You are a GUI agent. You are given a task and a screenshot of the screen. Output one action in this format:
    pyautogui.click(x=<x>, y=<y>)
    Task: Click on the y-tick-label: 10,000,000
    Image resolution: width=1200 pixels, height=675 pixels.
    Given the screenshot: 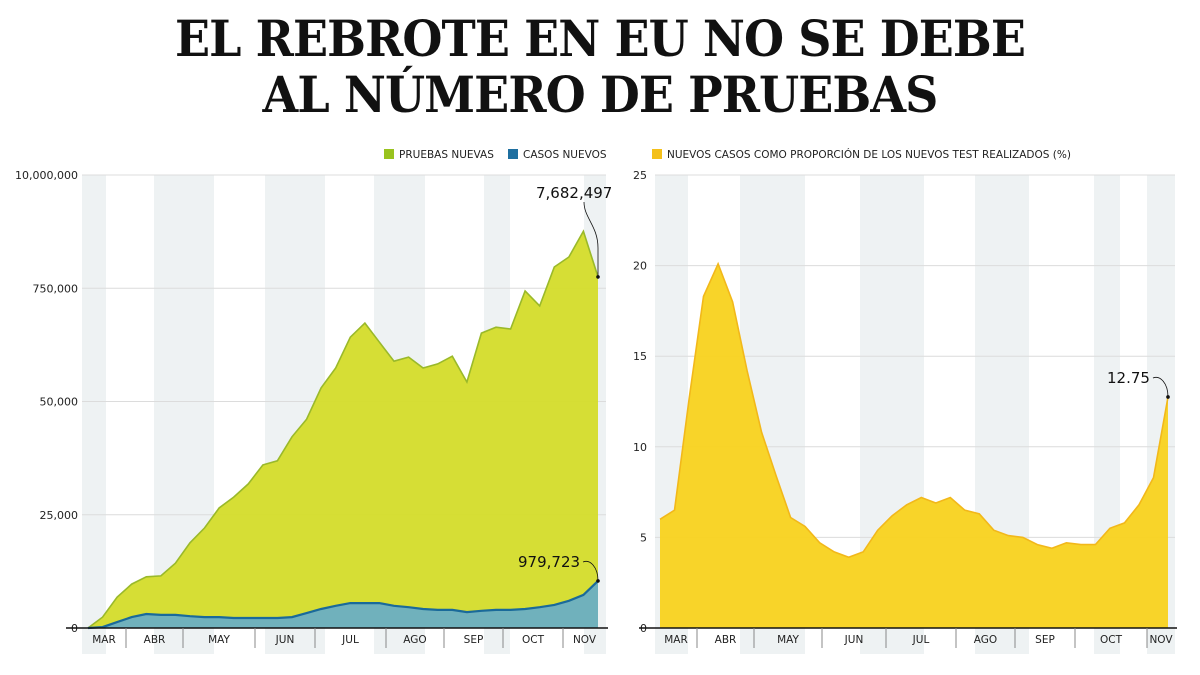 What is the action you would take?
    pyautogui.click(x=46, y=175)
    